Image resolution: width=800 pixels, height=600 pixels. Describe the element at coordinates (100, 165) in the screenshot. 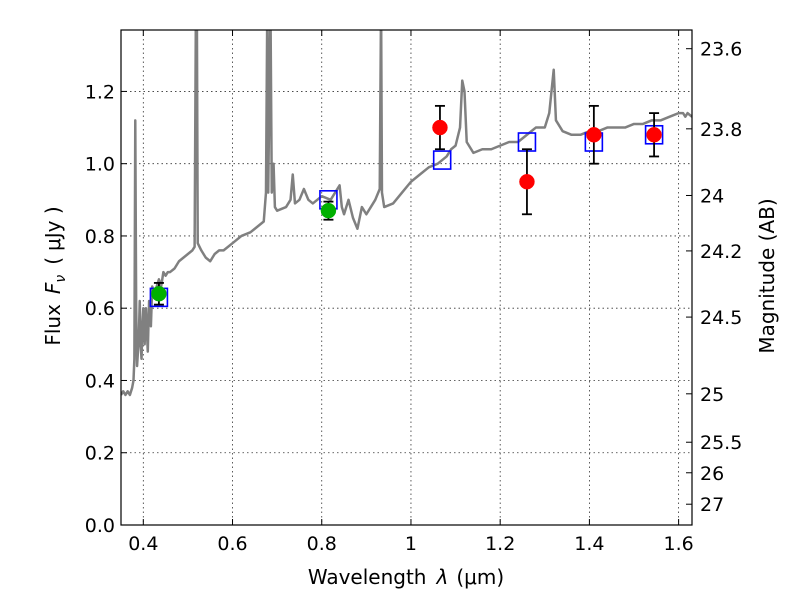

I see `y-tick-label: 1.0` at that location.